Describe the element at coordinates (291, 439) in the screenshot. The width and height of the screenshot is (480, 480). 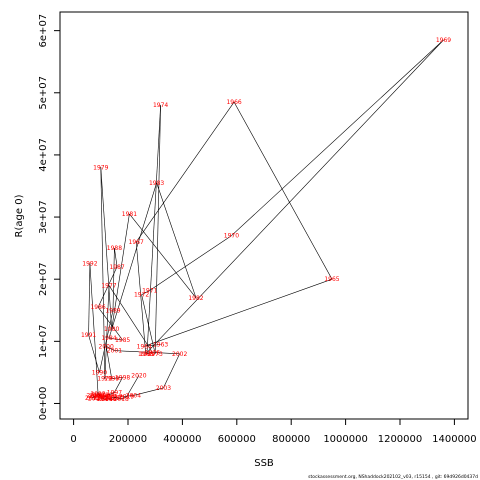
I see `x-tick-label-4: 800000` at that location.